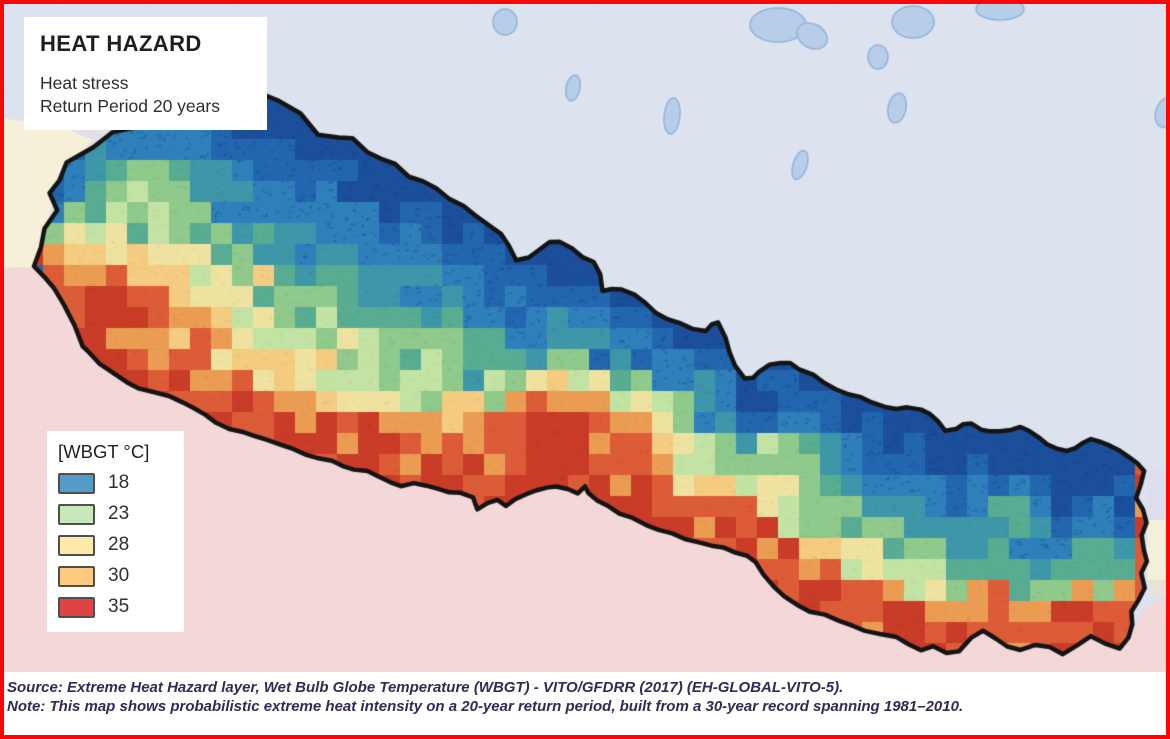 This screenshot has width=1170, height=739. I want to click on legend-value: 18, so click(119, 482).